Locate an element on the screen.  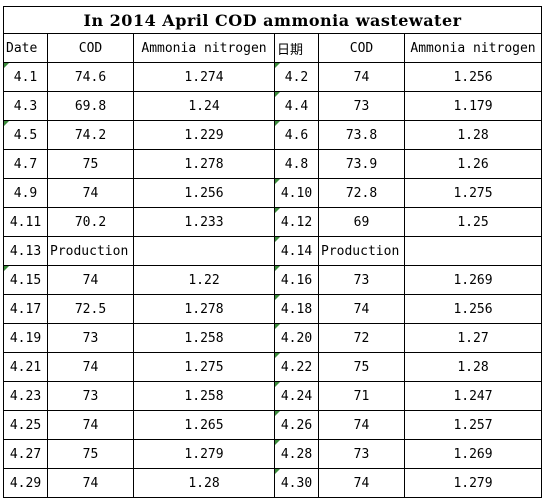
table-cell: 4.17 is located at coordinates (25, 309).